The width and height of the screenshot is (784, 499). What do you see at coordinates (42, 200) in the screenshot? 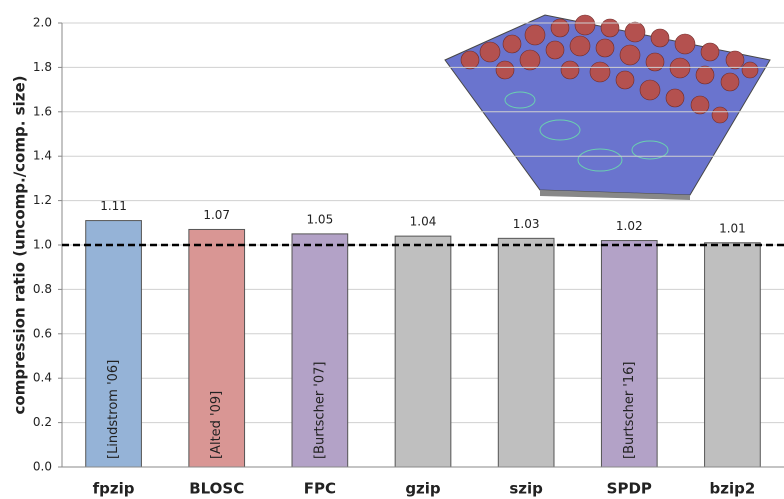
I see `y-tick-label: 1.2` at bounding box center [42, 200].